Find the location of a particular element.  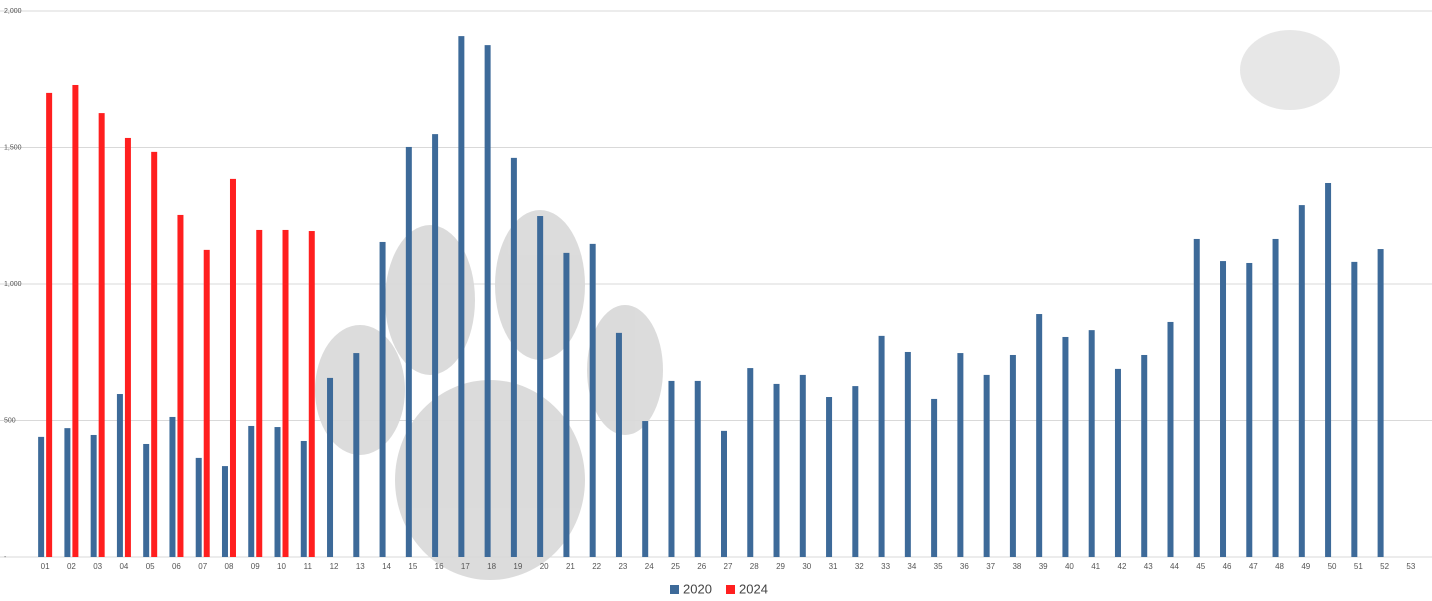

x-tick-label: 09 is located at coordinates (255, 566).